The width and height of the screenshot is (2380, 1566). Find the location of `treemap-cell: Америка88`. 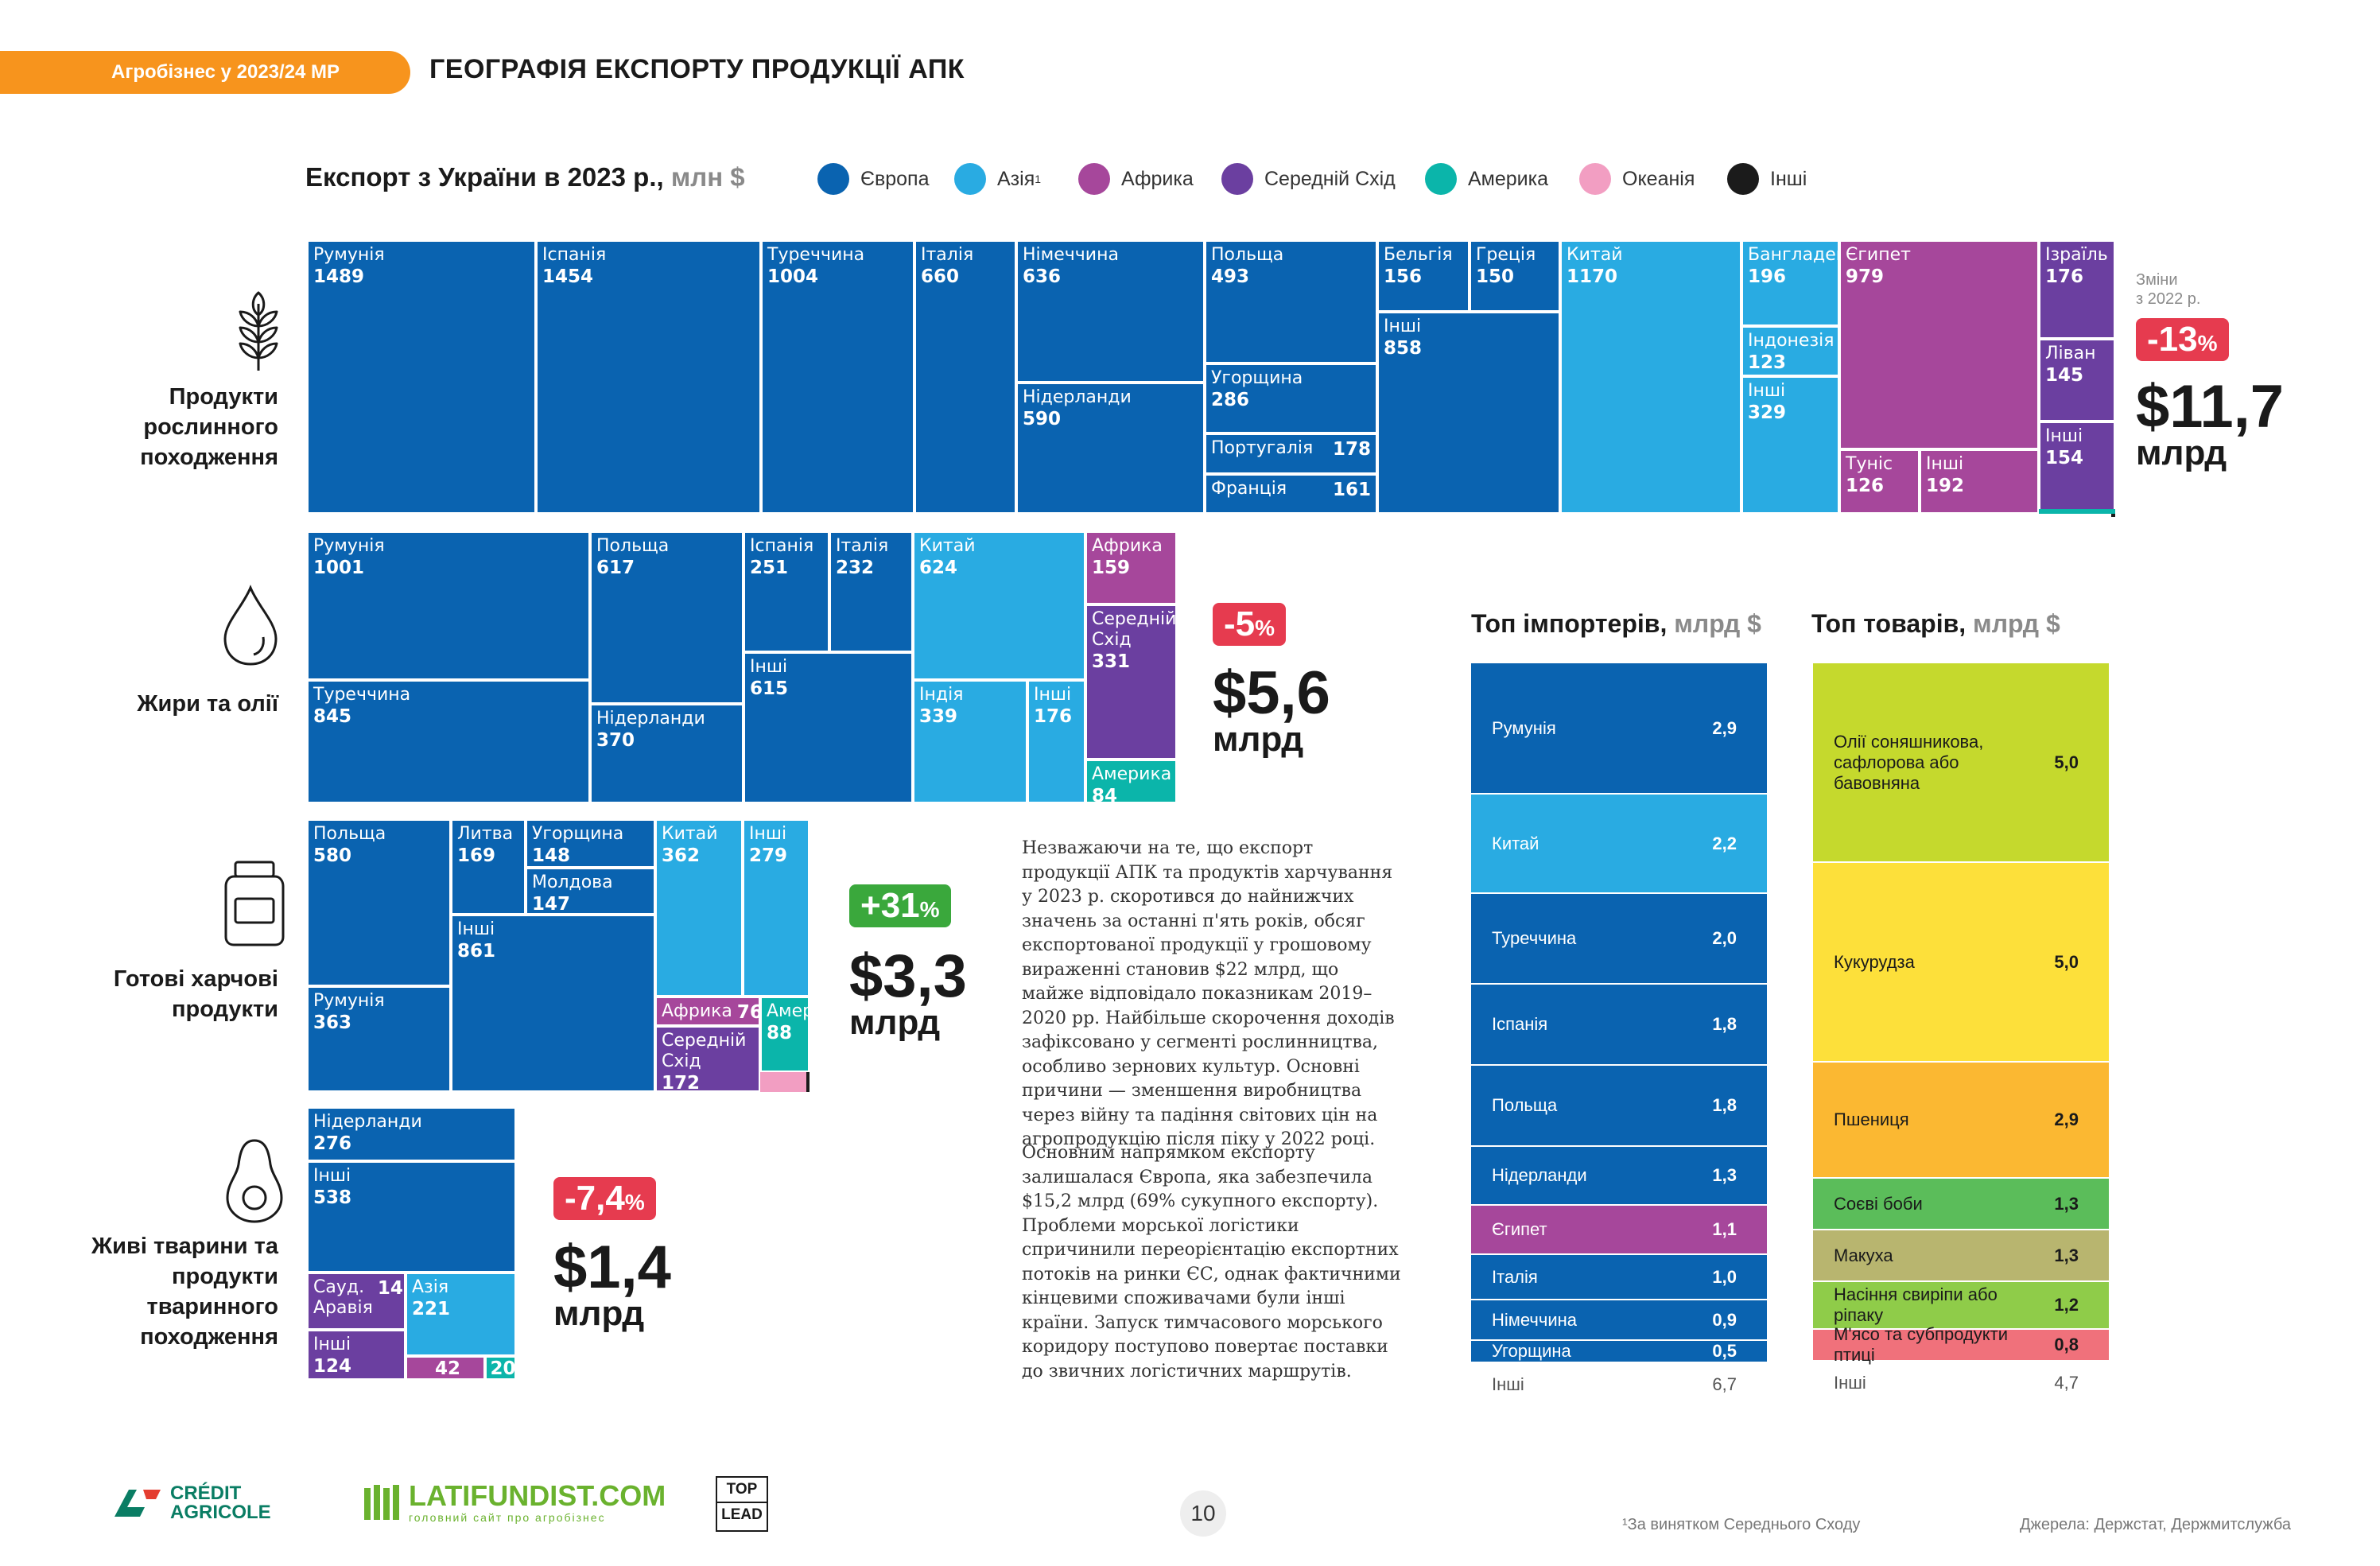

treemap-cell: Америка88 is located at coordinates (785, 1034).